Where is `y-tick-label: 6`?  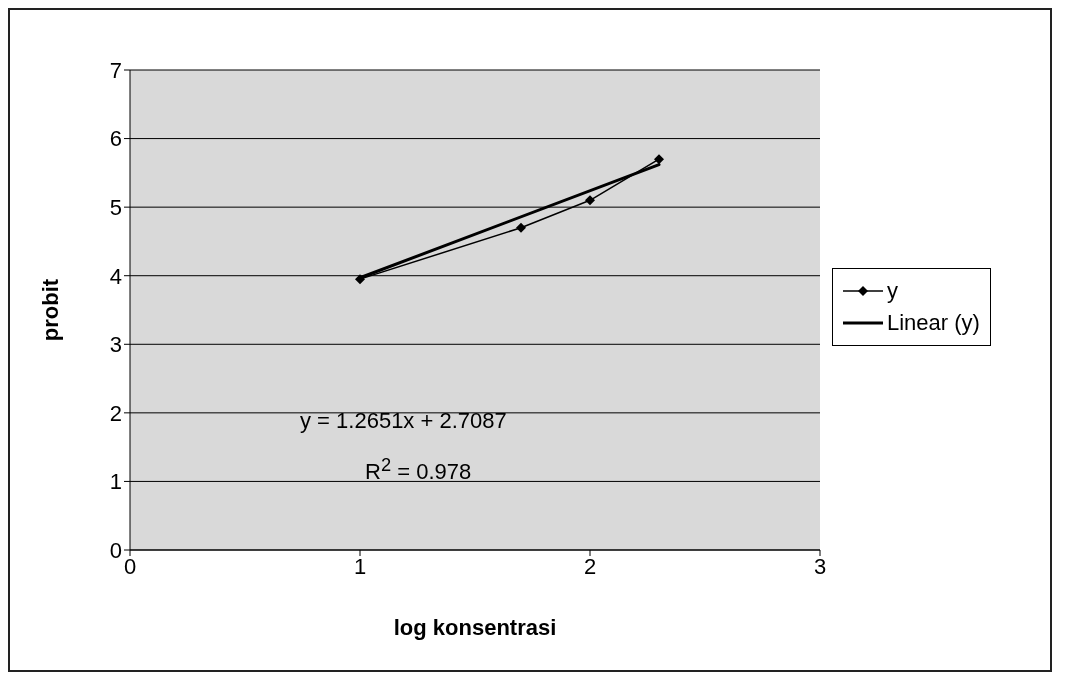 y-tick-label: 6 is located at coordinates (115, 139).